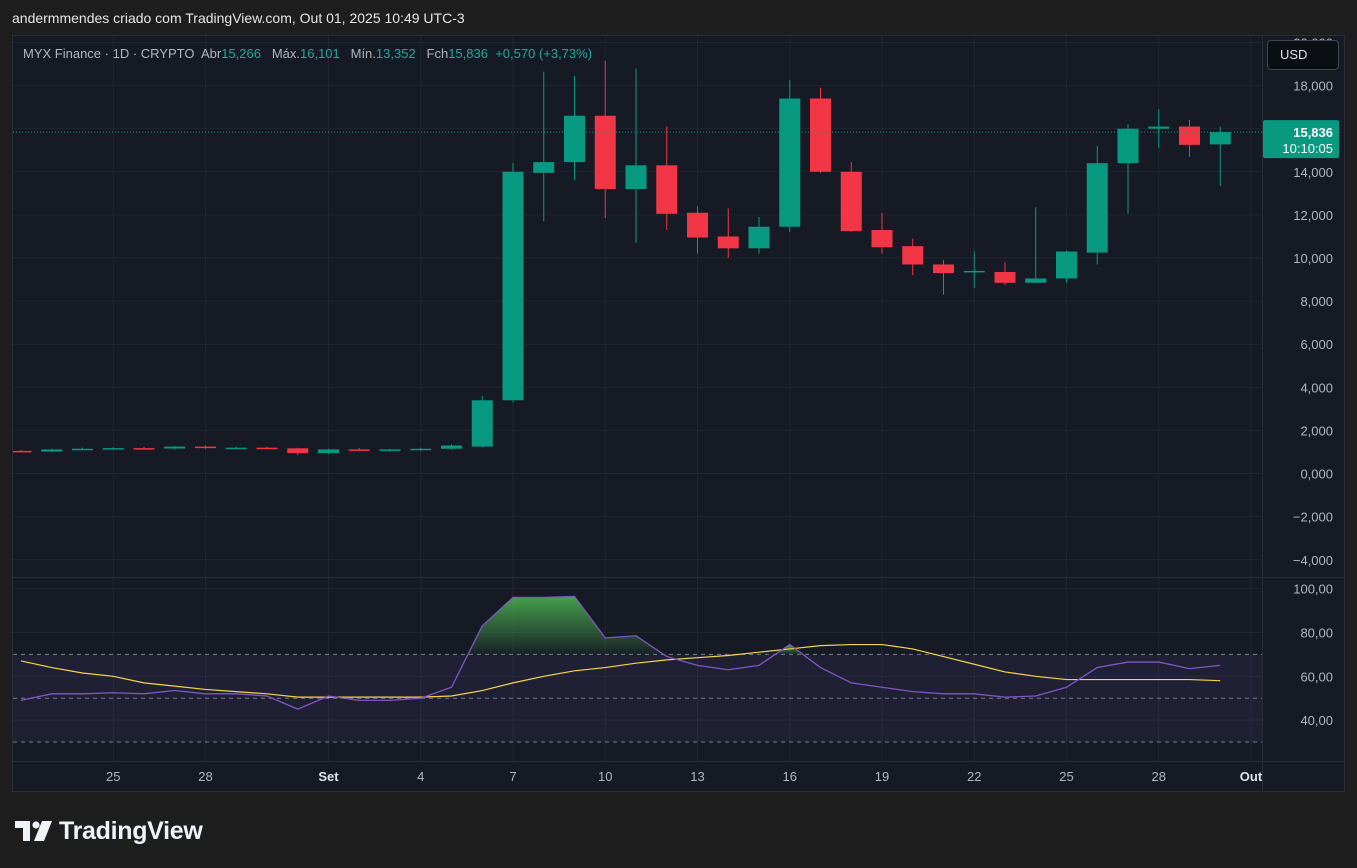 This screenshot has width=1357, height=868. Describe the element at coordinates (882, 776) in the screenshot. I see `time-axis-label: 19` at that location.